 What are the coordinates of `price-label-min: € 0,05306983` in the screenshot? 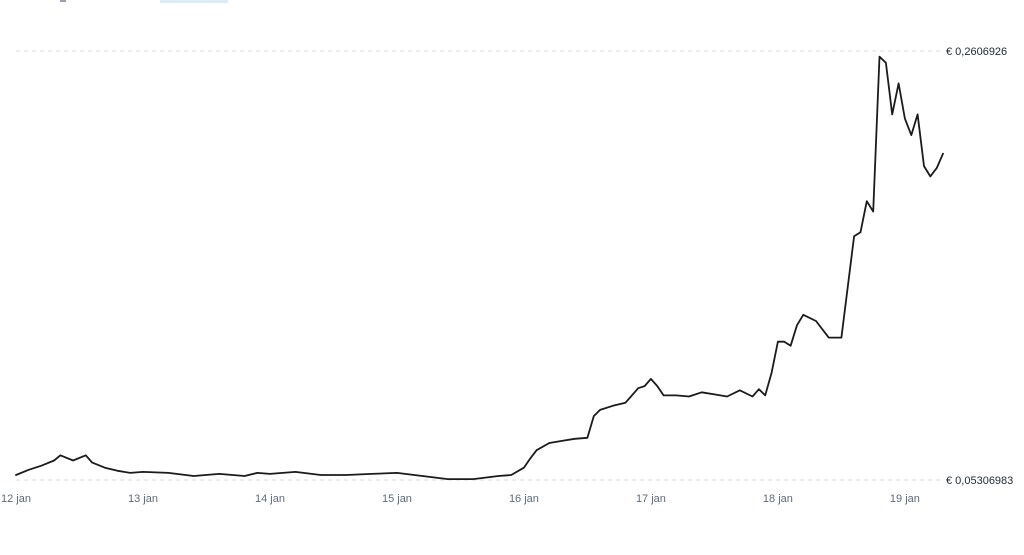 It's located at (979, 481).